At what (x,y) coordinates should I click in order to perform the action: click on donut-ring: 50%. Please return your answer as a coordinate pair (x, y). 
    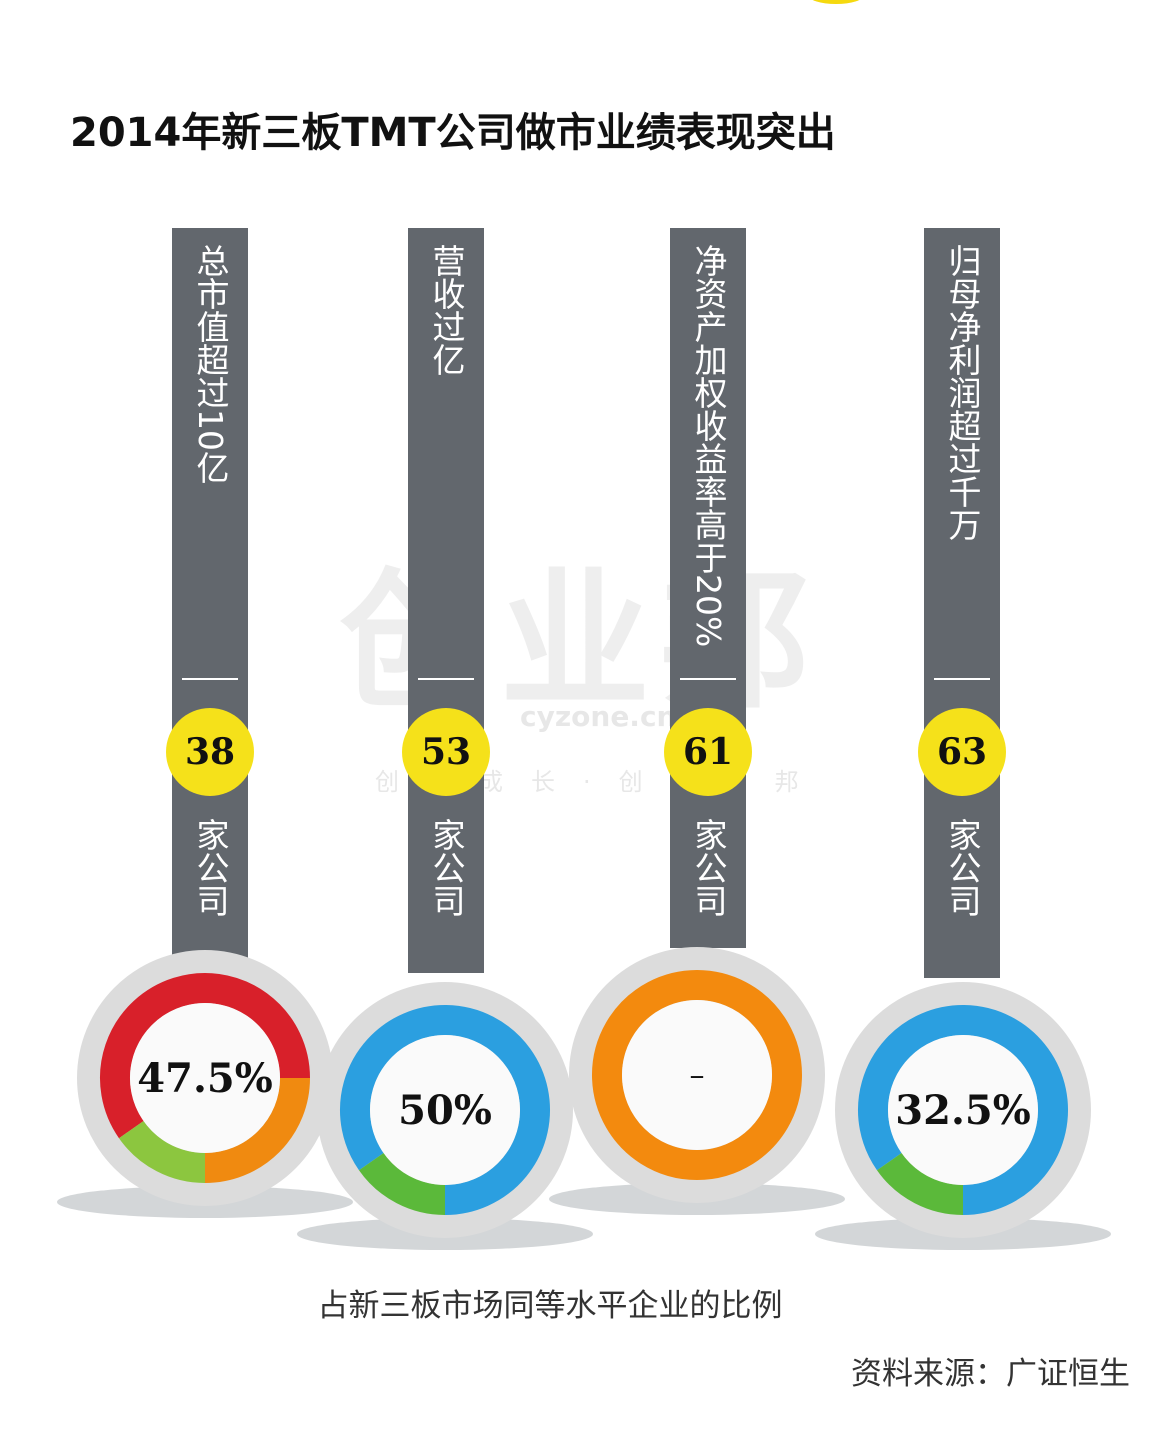
    Looking at the image, I should click on (445, 1110).